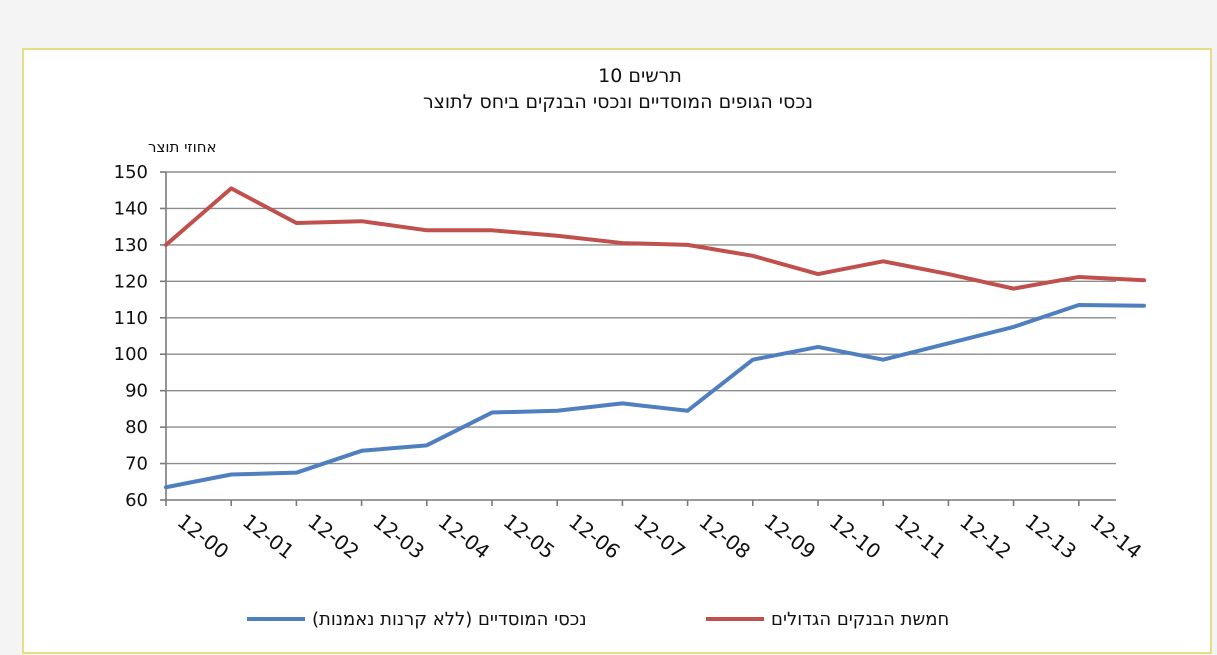  I want to click on x-tick-label: 12-01, so click(268, 536).